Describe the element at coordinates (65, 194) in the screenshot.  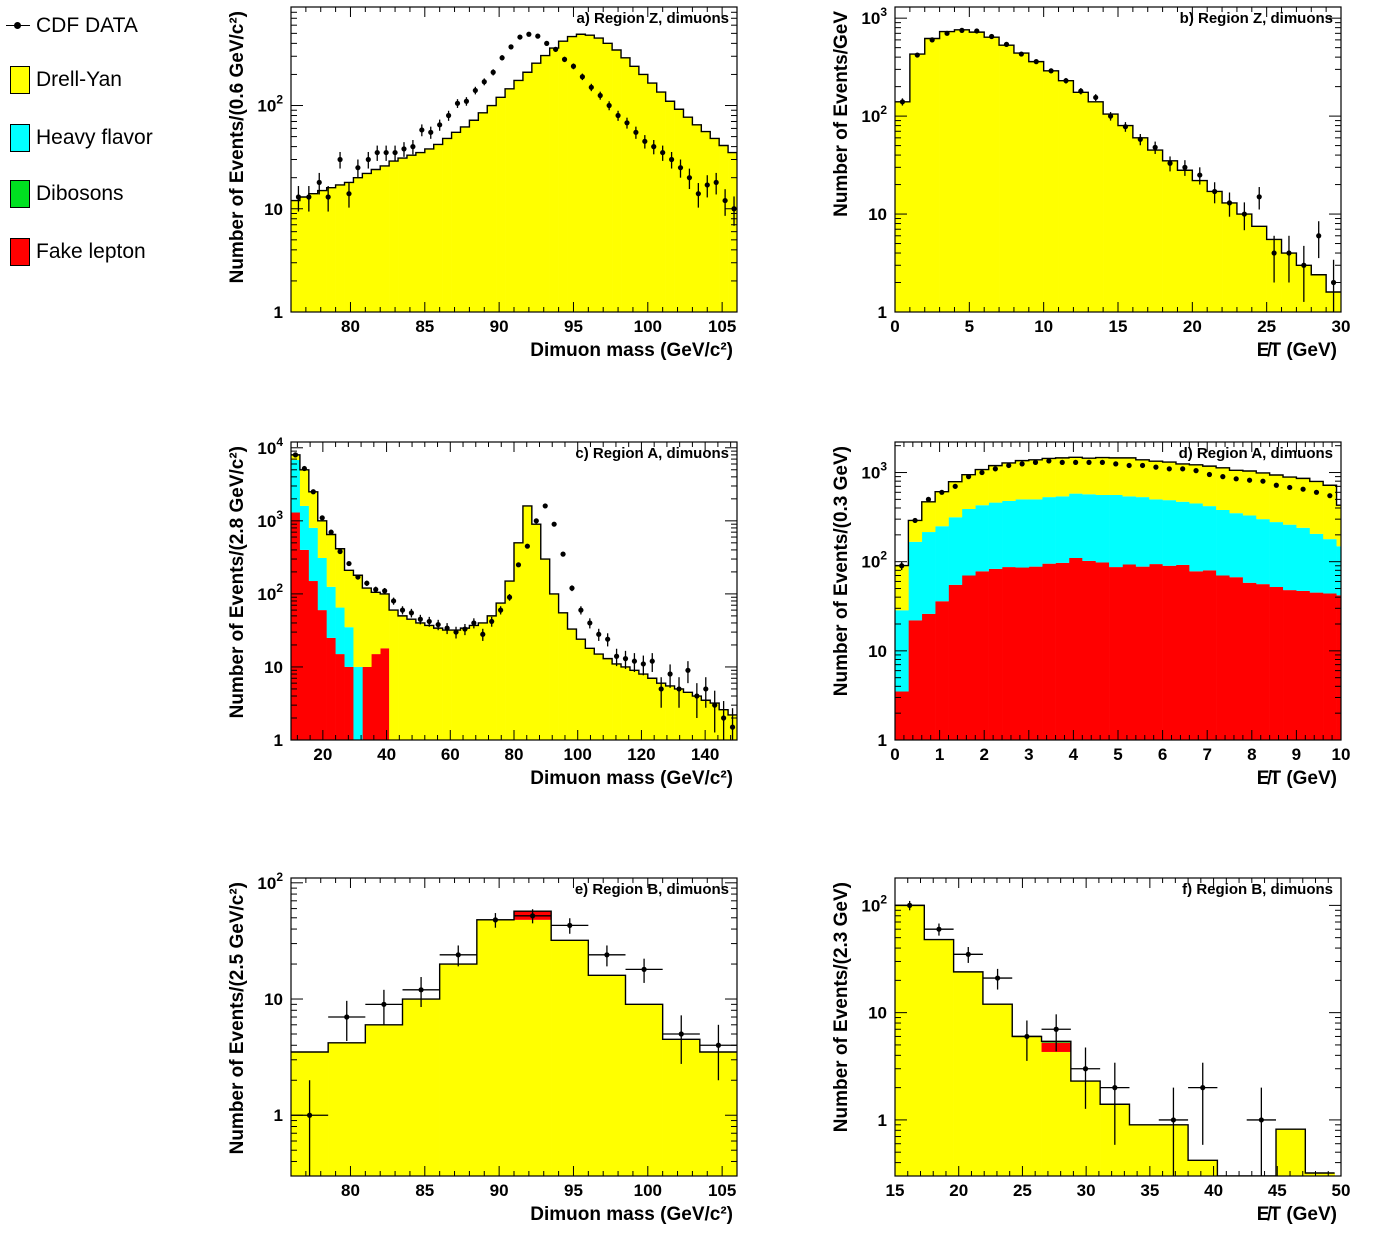
I see `legend-item-dibosons: Dibosons` at that location.